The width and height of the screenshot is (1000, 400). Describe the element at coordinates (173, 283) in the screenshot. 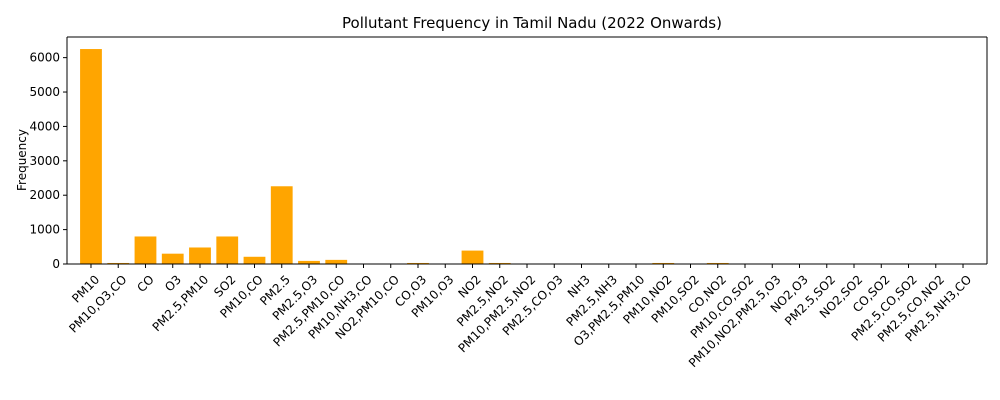

I see `x-tick-label-3: O3` at that location.